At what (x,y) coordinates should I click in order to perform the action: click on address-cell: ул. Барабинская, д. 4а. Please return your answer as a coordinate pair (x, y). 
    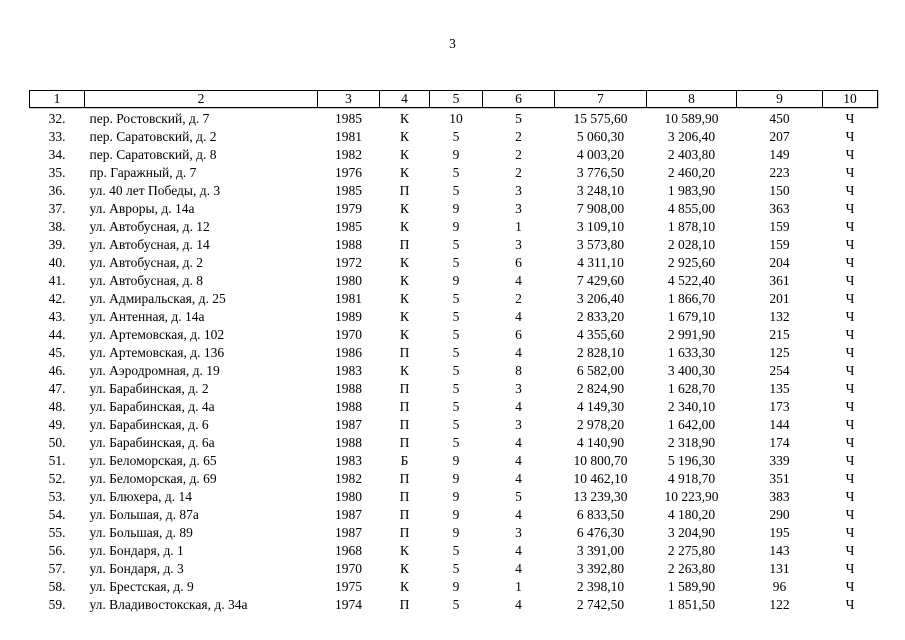
    Looking at the image, I should click on (152, 406).